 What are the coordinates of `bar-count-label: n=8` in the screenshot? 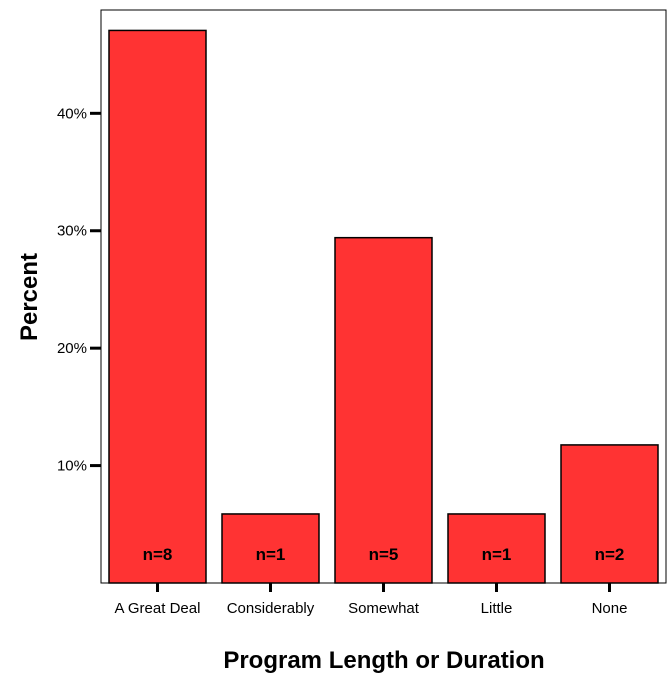 It's located at (158, 554).